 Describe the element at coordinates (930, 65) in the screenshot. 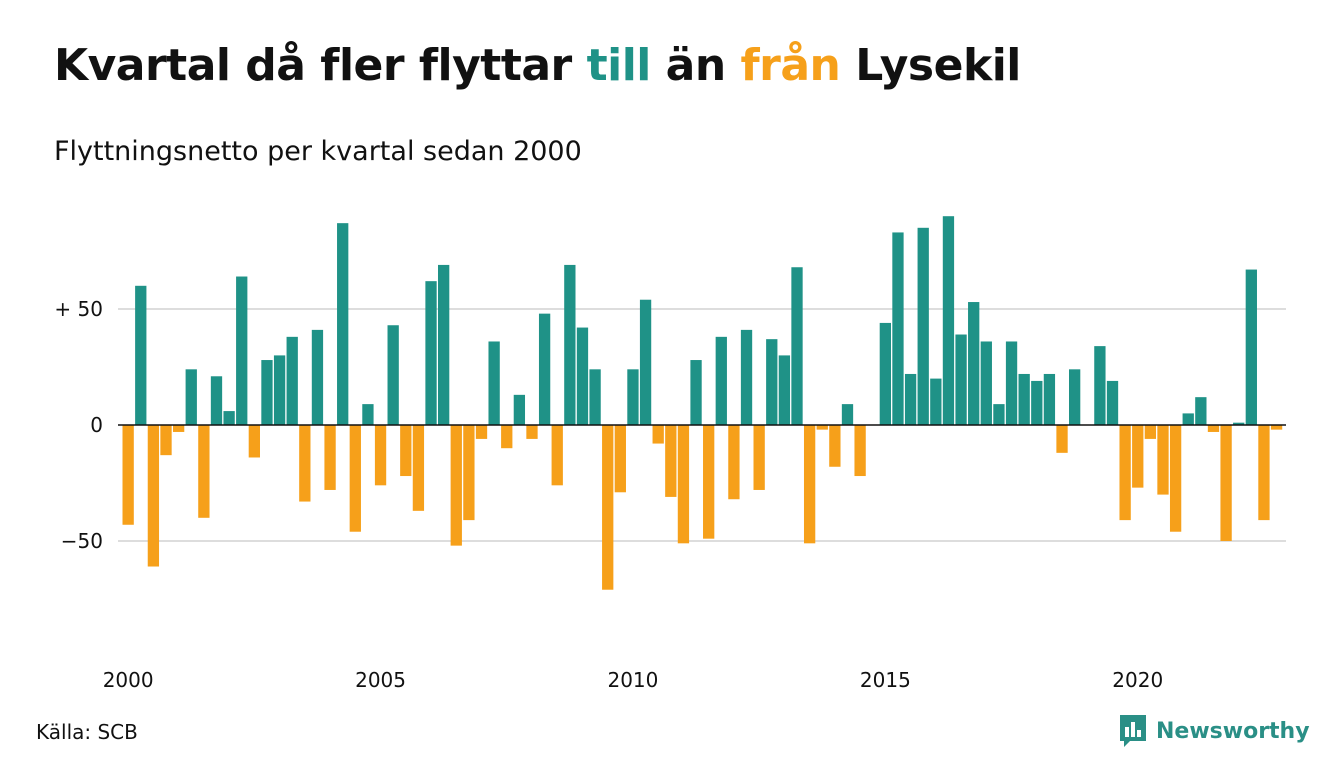

I see `title-part-3: Lysekil` at that location.